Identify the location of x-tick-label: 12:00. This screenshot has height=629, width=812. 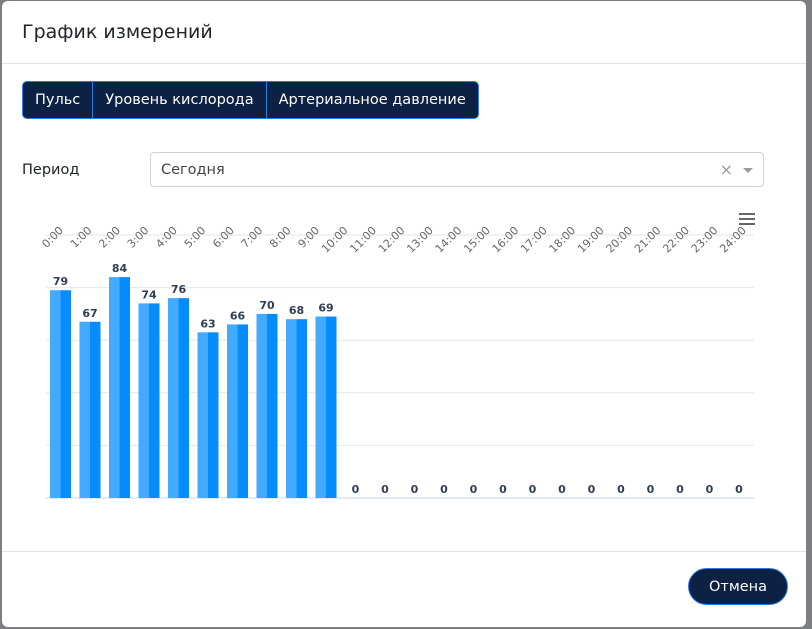
(392, 240).